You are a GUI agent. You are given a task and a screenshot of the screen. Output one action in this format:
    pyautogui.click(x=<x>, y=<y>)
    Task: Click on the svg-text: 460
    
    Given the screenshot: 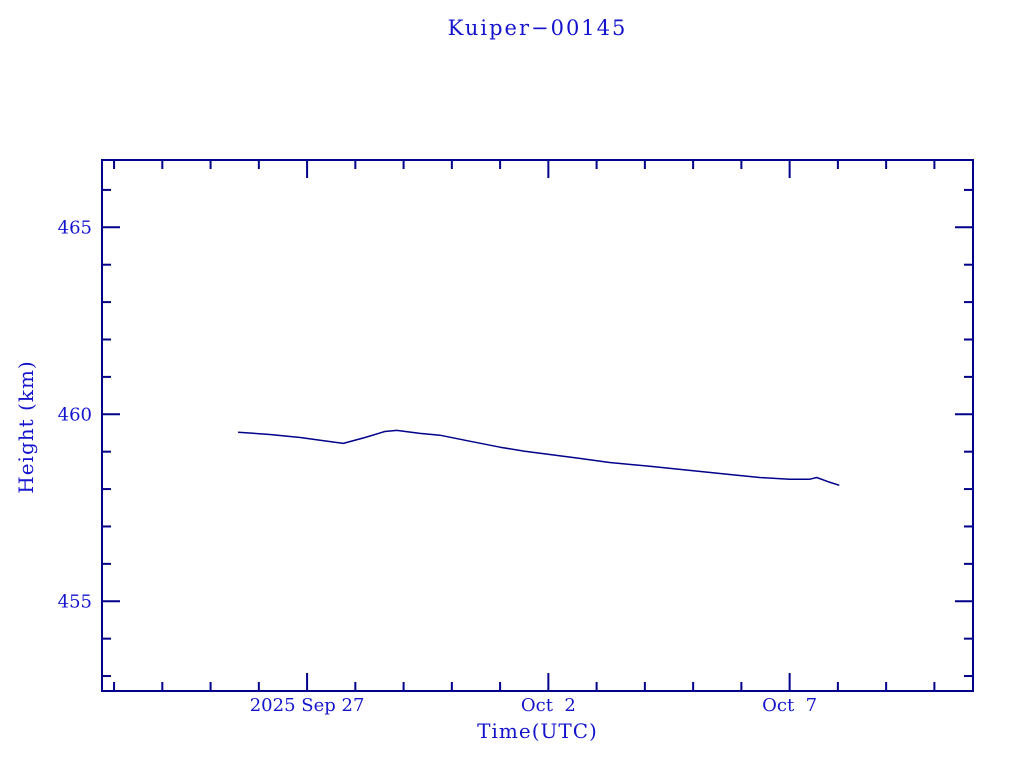 What is the action you would take?
    pyautogui.click(x=75, y=414)
    